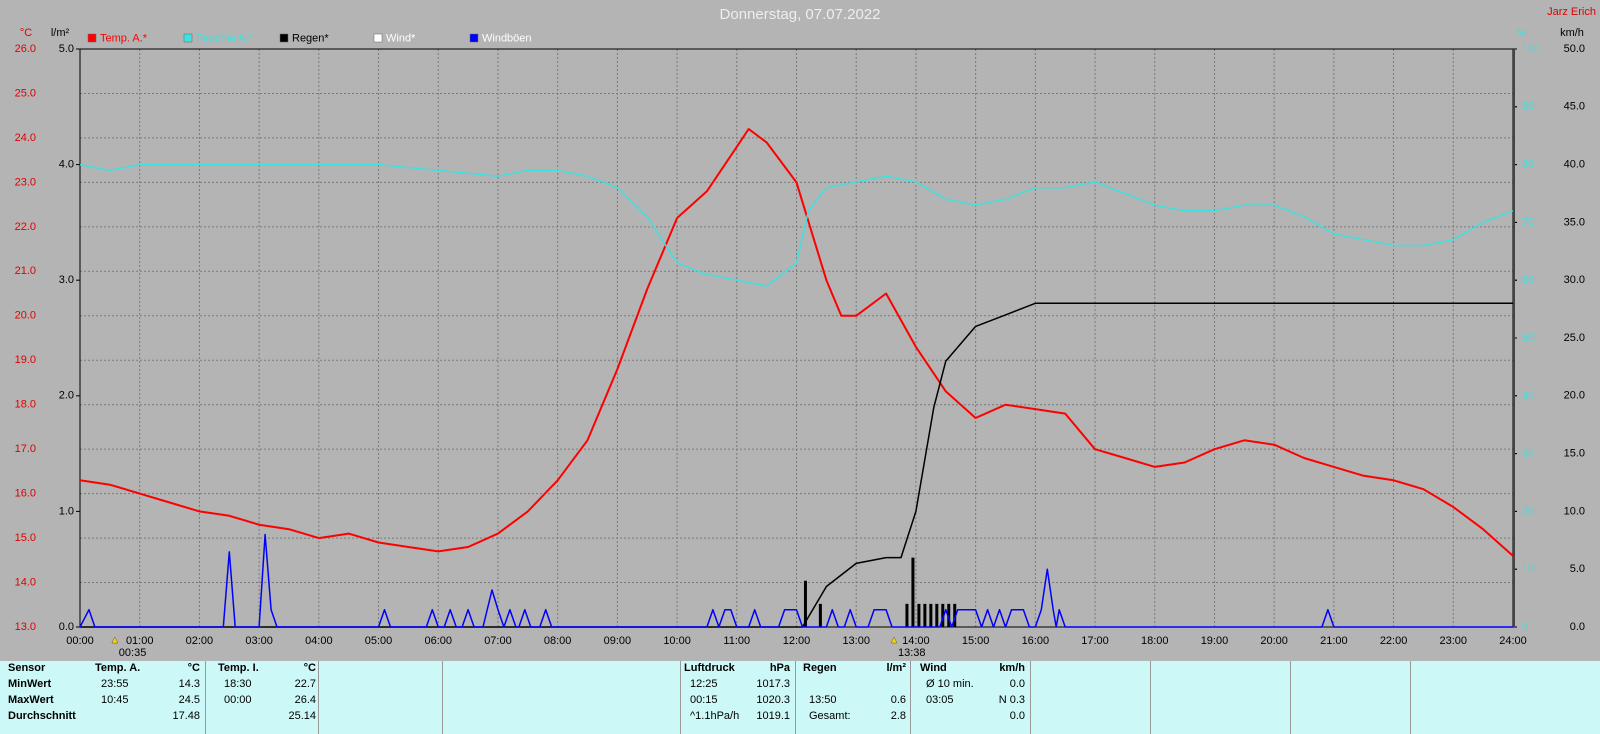  Describe the element at coordinates (830, 716) in the screenshot. I see `row-time: Gesamt:` at that location.